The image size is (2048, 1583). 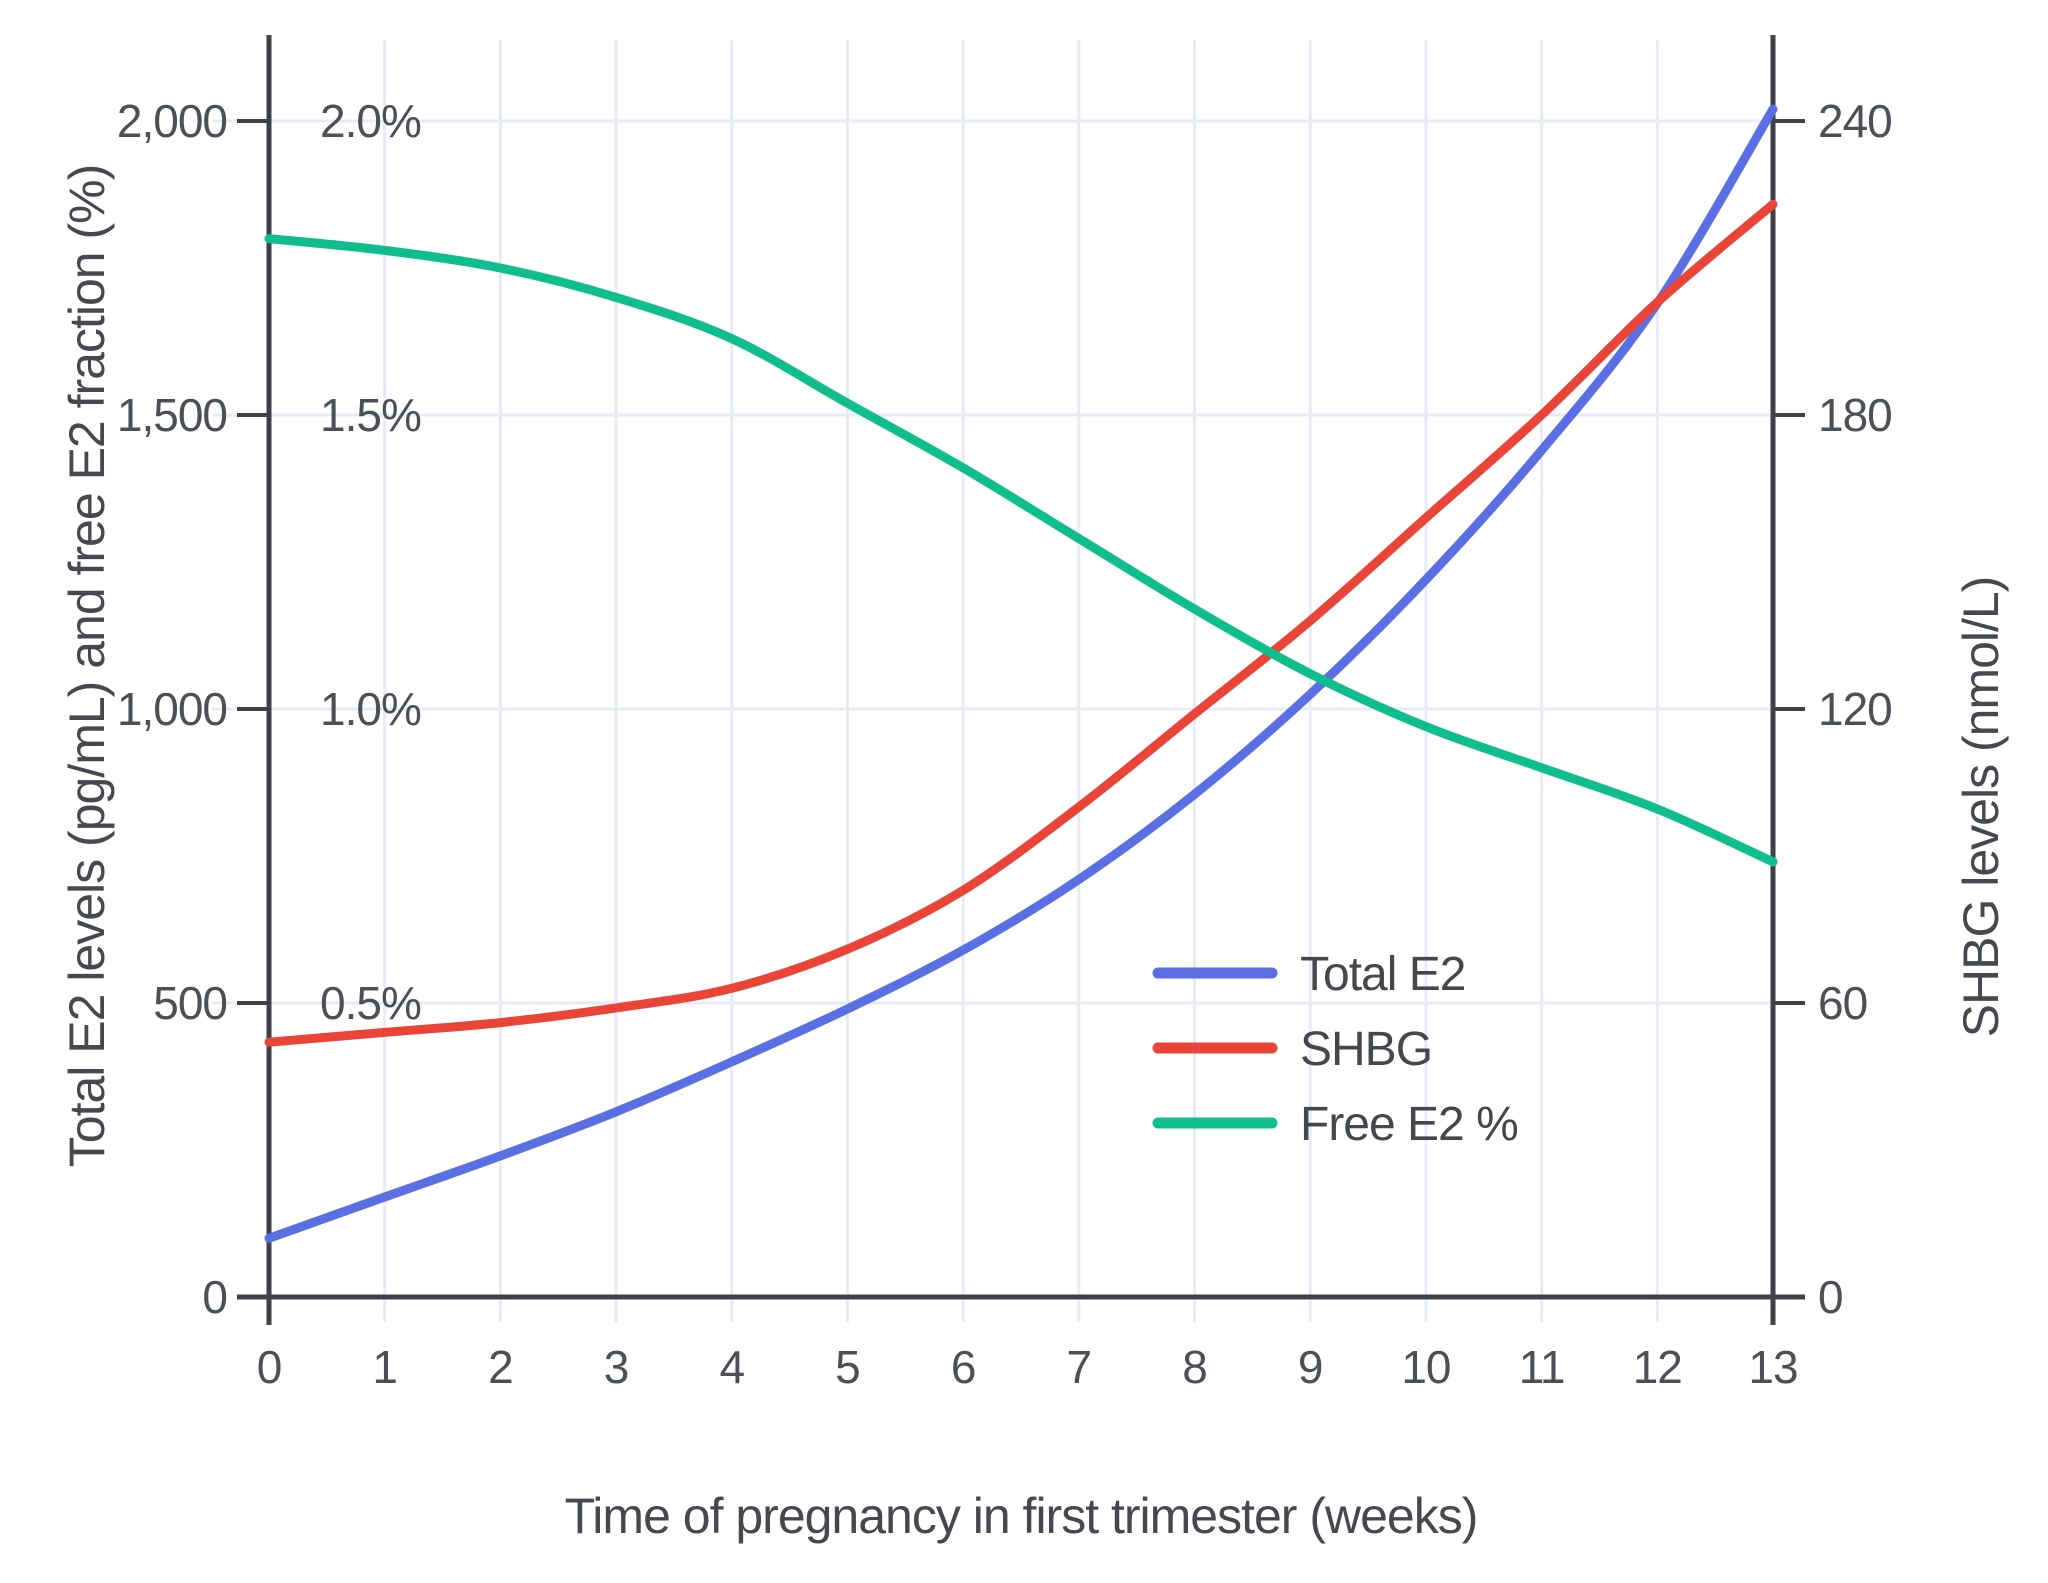 What do you see at coordinates (370, 709) in the screenshot?
I see `free-e2-percent-annotation: 1.0%` at bounding box center [370, 709].